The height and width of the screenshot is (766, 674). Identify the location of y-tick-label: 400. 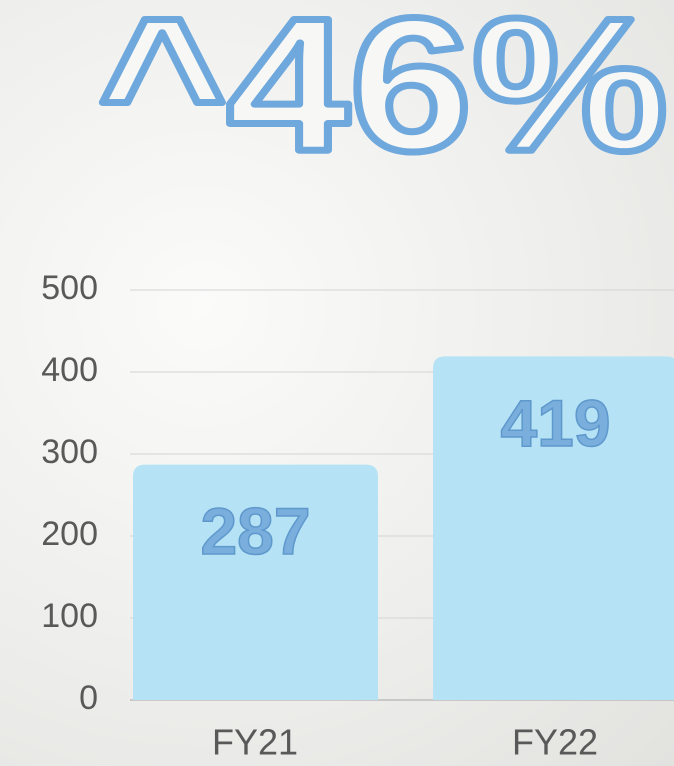
(69, 370).